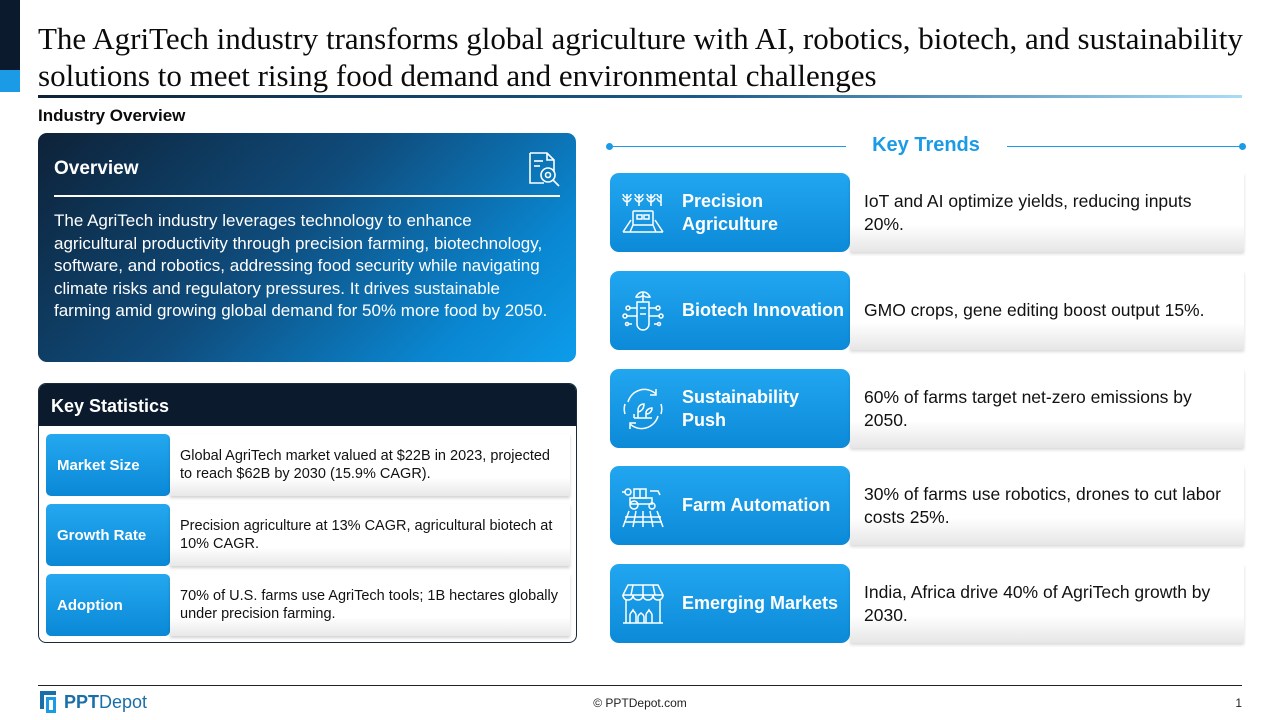 The height and width of the screenshot is (720, 1280). What do you see at coordinates (643, 311) in the screenshot?
I see `plant-circuit-icon` at bounding box center [643, 311].